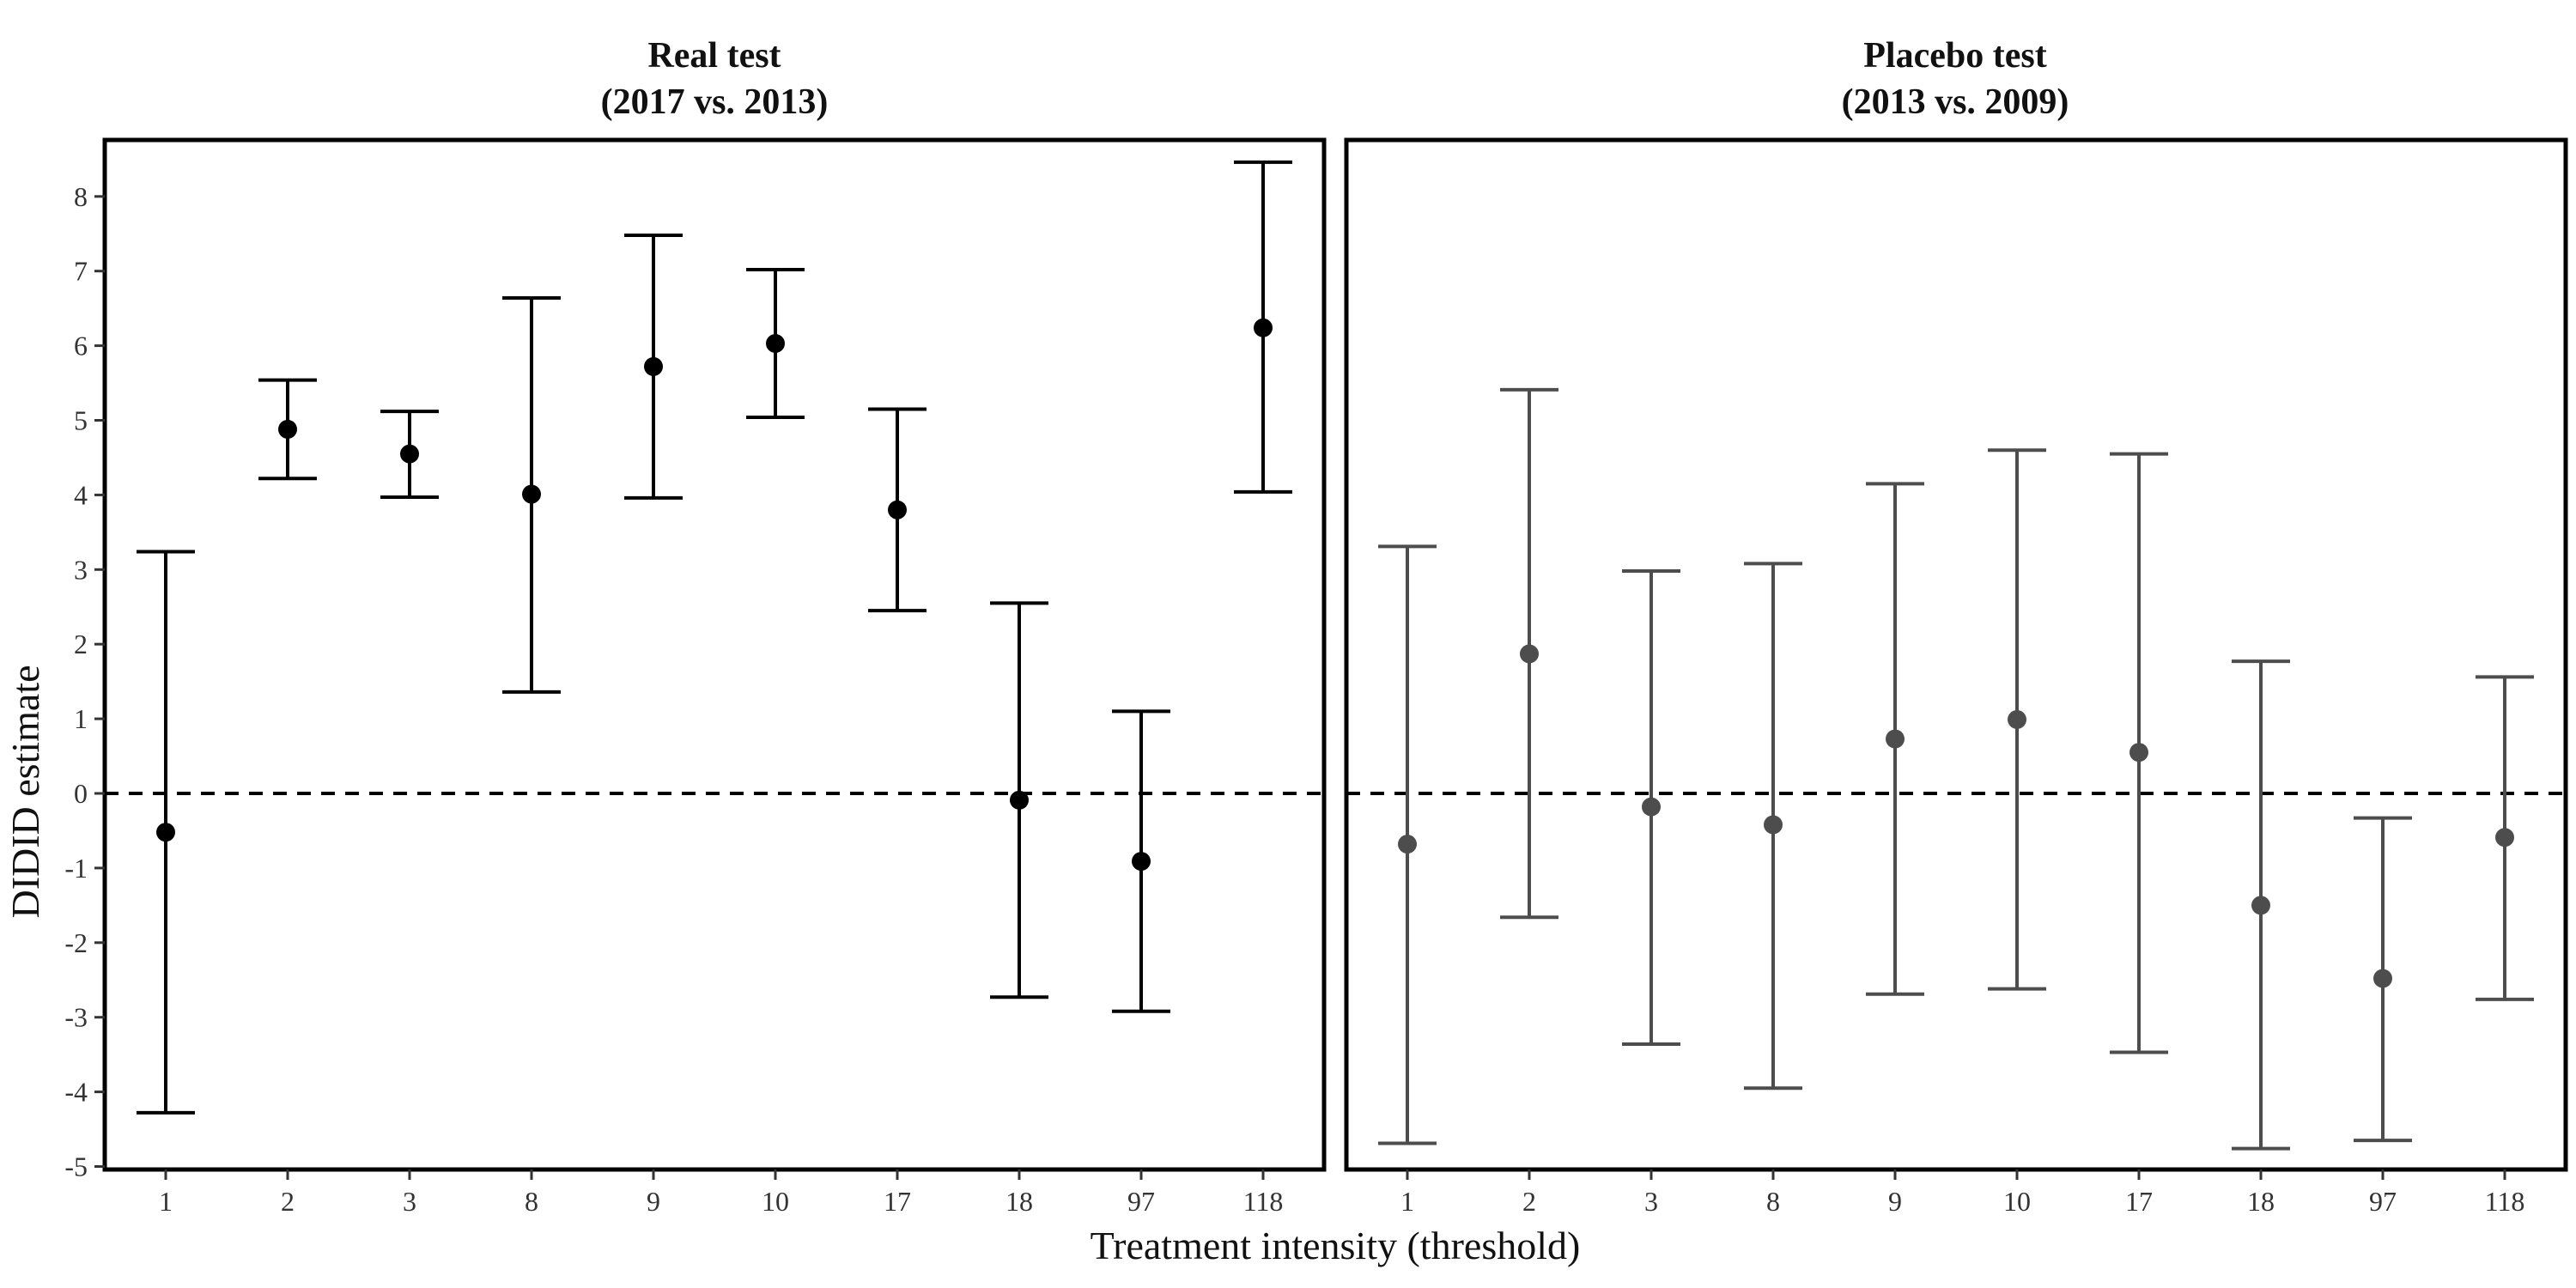  What do you see at coordinates (81, 793) in the screenshot?
I see `y-tick-label: 0` at bounding box center [81, 793].